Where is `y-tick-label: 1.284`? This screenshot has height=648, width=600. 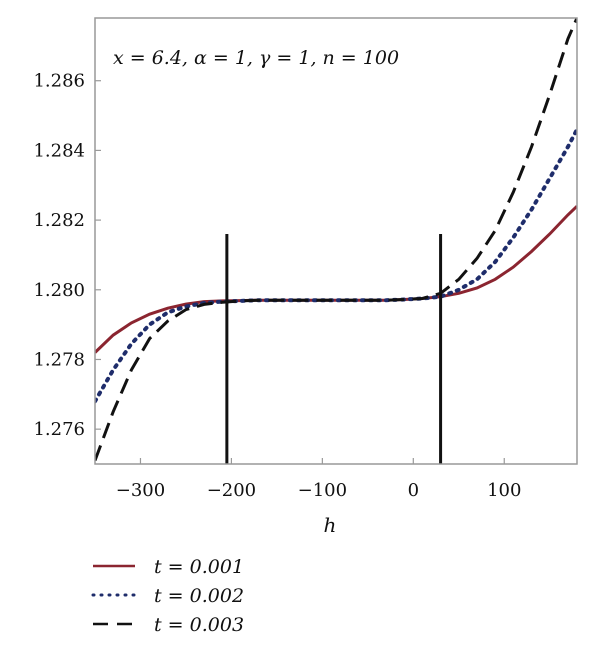 y-tick-label: 1.284 is located at coordinates (59, 150).